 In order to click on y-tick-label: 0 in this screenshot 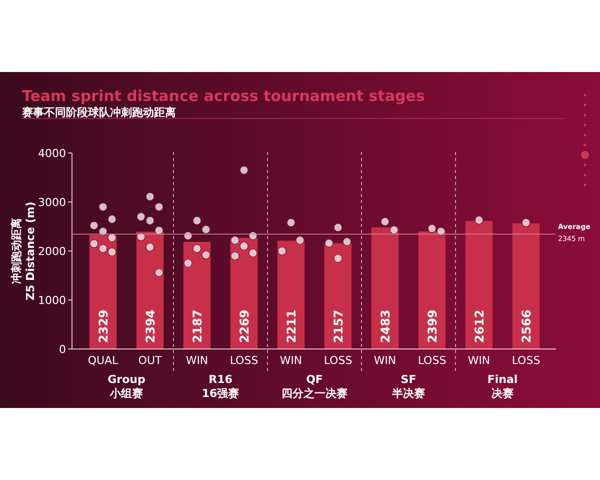, I will do `click(62, 349)`.